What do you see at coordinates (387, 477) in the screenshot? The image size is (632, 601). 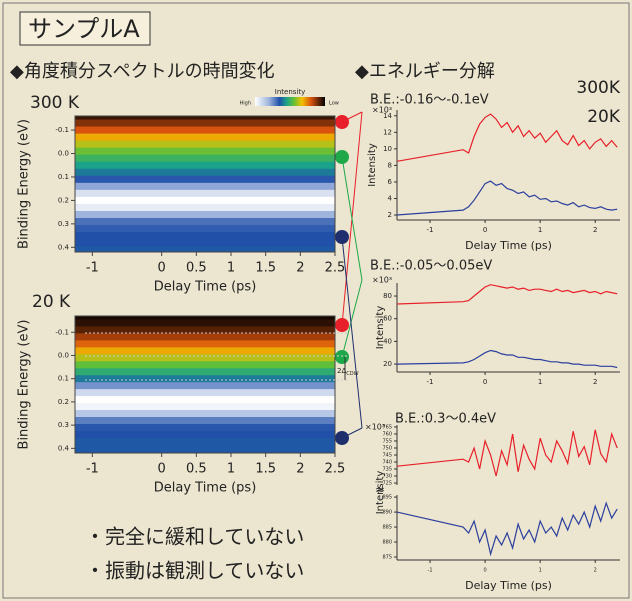 I see `y-tick-label: 730` at bounding box center [387, 477].